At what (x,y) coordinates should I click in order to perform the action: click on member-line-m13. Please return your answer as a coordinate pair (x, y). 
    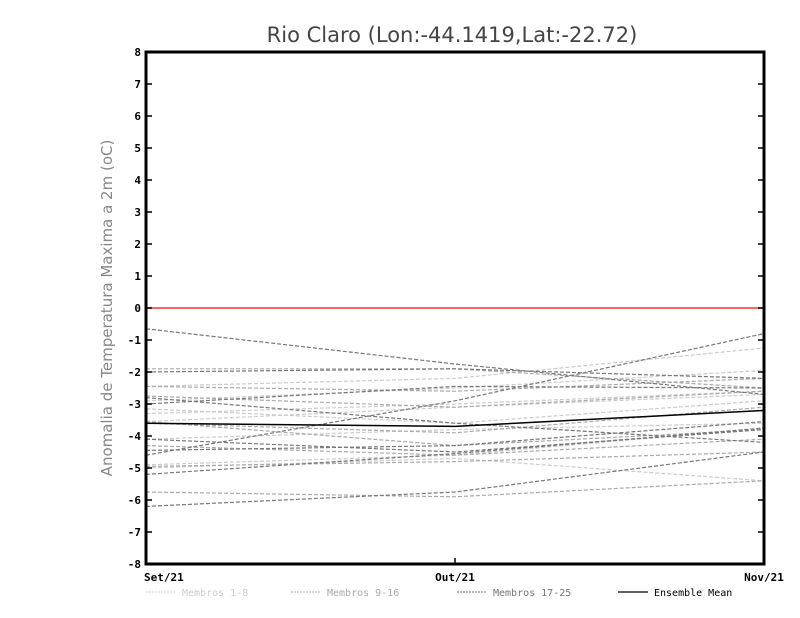
    Looking at the image, I should click on (455, 420).